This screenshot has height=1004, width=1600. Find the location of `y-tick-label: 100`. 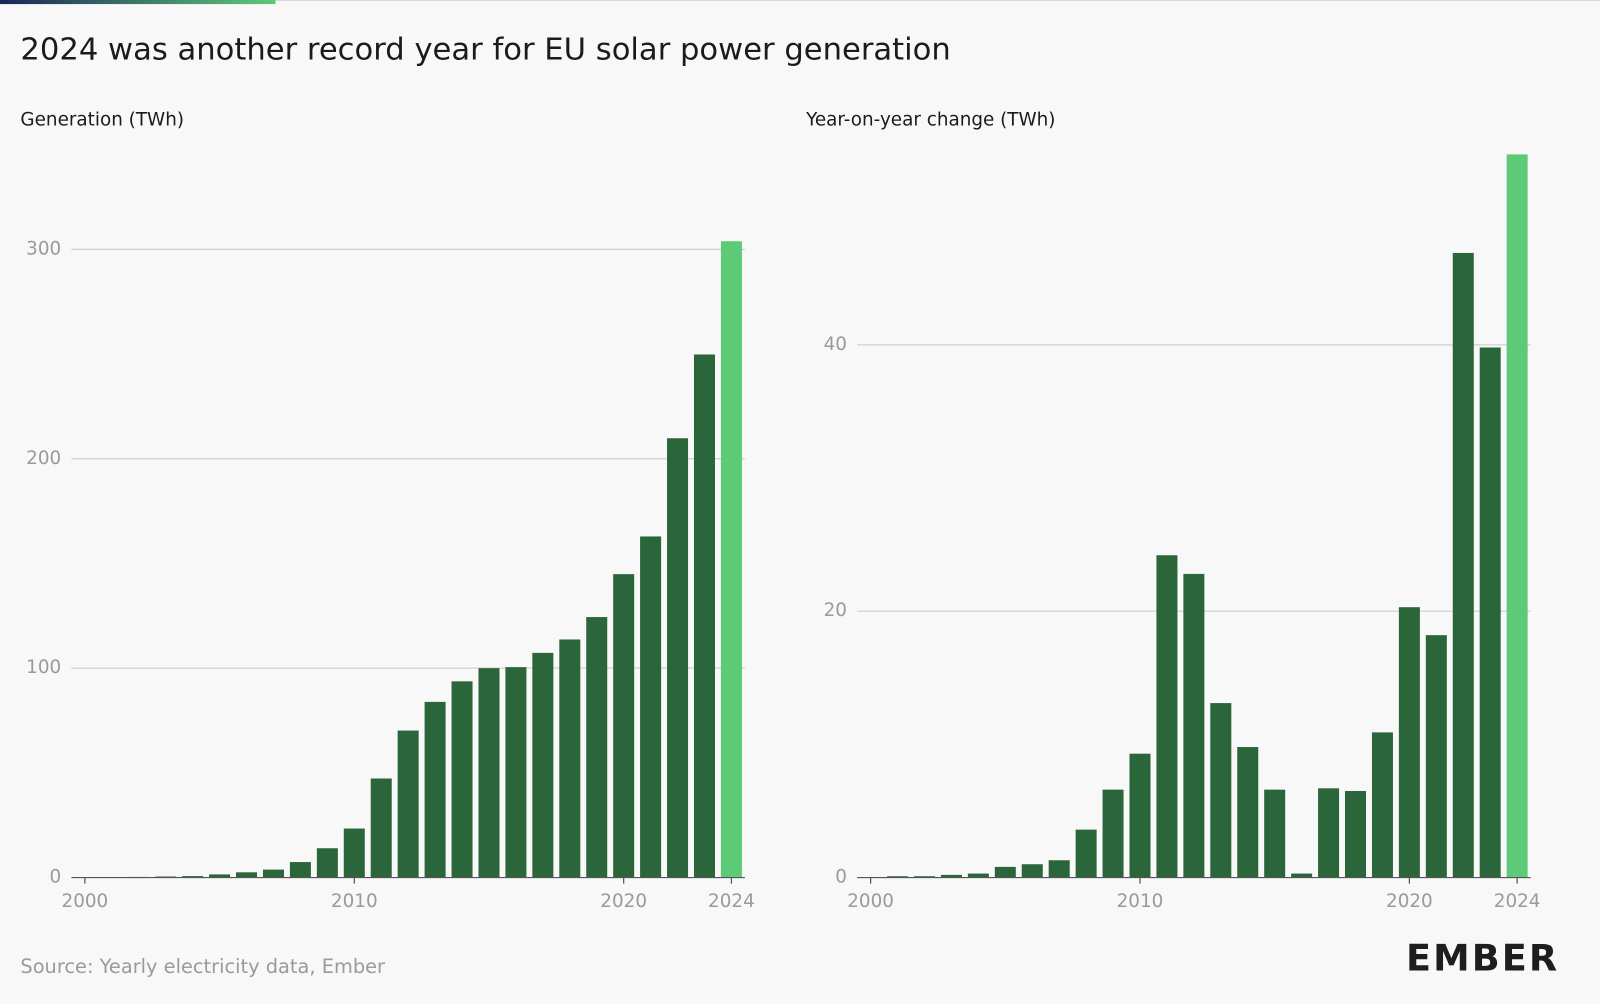

y-tick-label: 100 is located at coordinates (43, 667).